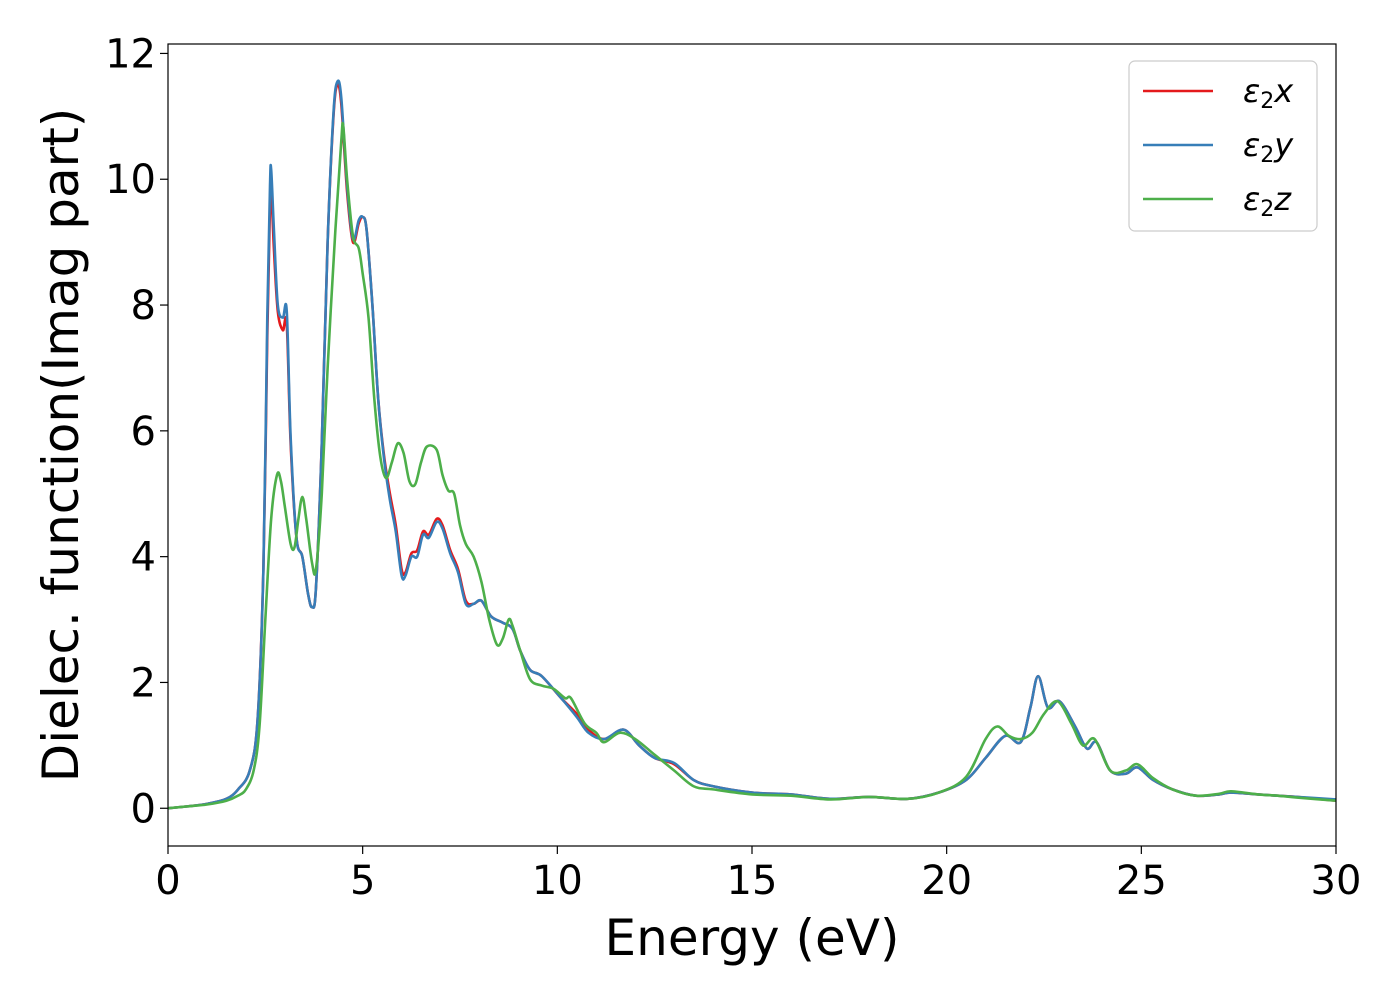  Describe the element at coordinates (1268, 93) in the screenshot. I see `legend-label-x: ε2x` at that location.